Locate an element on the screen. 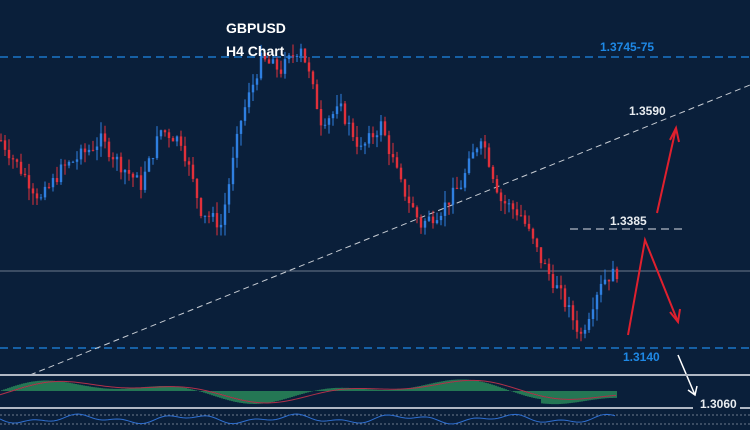 This screenshot has height=430, width=750. rsi-line is located at coordinates (308, 419).